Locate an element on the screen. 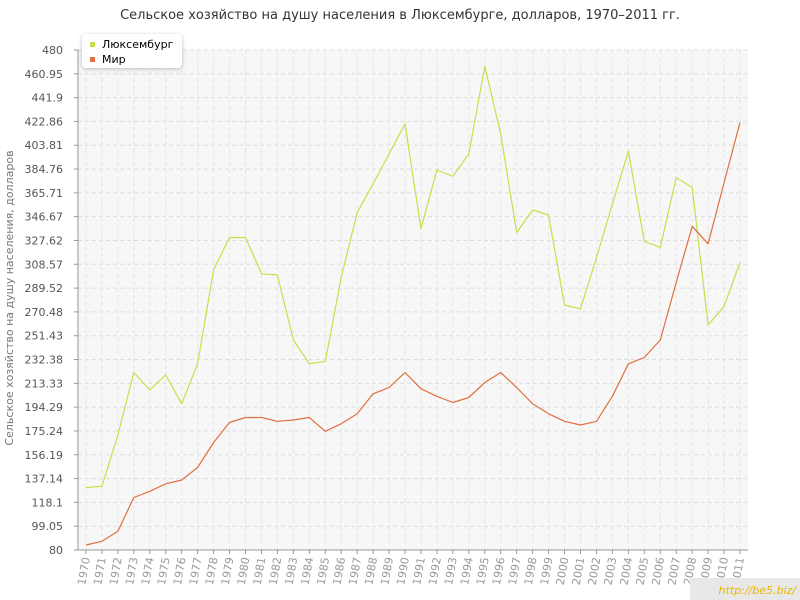 The image size is (800, 600). x-tick-label: 1973 is located at coordinates (132, 571).